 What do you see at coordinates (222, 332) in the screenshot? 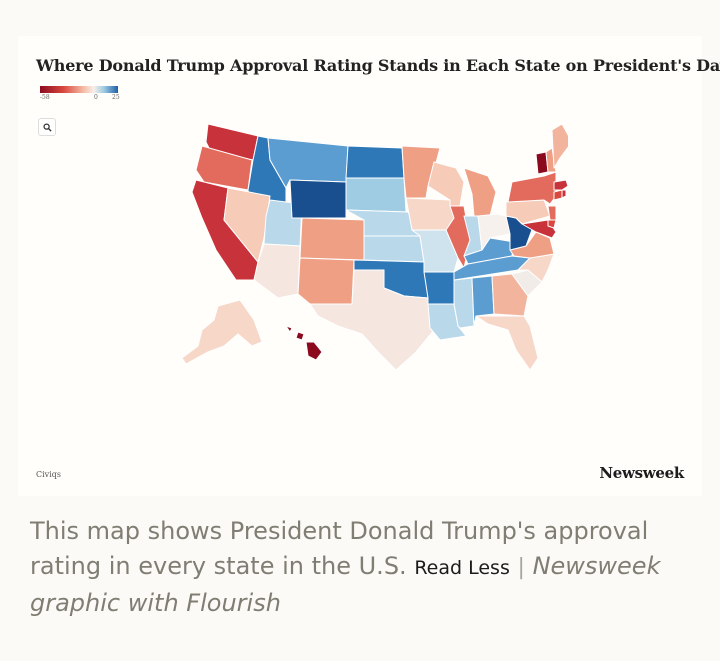
I see `state-ak` at bounding box center [222, 332].